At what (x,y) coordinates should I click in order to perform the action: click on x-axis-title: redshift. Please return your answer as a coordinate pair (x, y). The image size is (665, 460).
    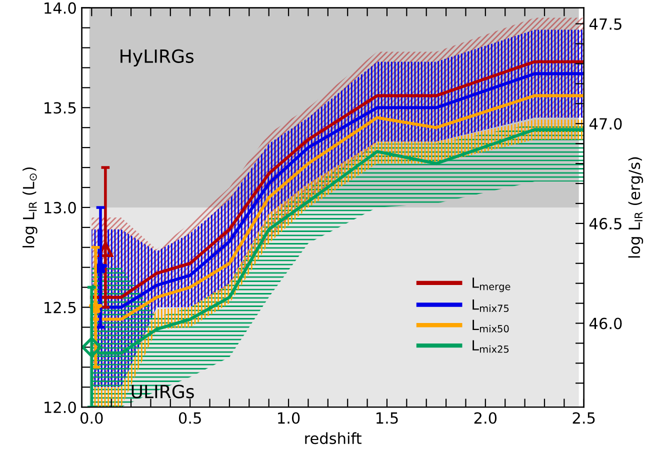
    Looking at the image, I should click on (333, 438).